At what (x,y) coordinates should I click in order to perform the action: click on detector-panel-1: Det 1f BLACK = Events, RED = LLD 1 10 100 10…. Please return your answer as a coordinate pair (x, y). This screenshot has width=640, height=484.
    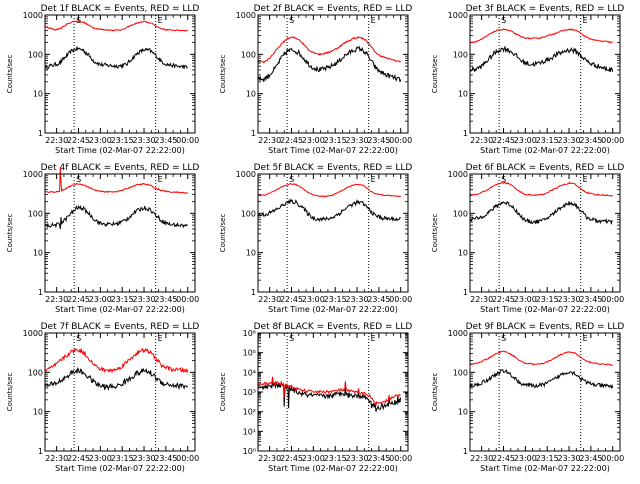
    Looking at the image, I should click on (102, 79).